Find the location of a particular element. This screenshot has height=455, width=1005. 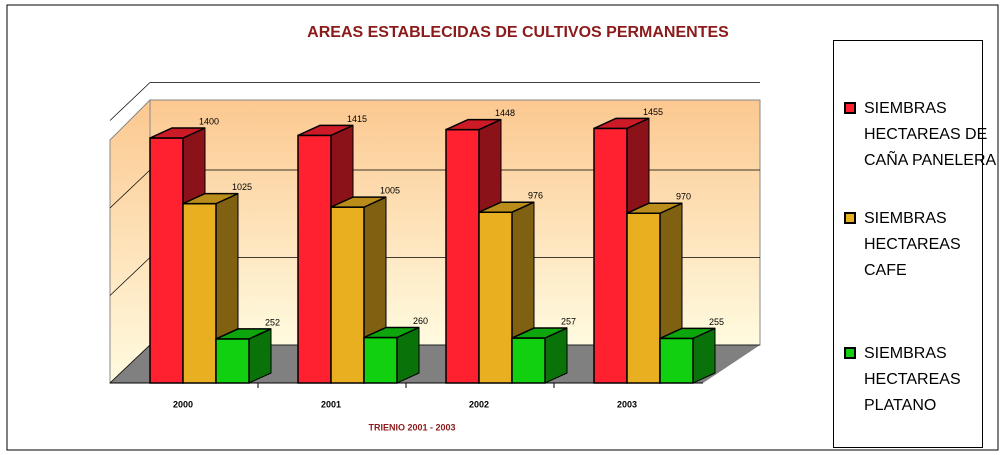

data-label: 257 is located at coordinates (568, 321).